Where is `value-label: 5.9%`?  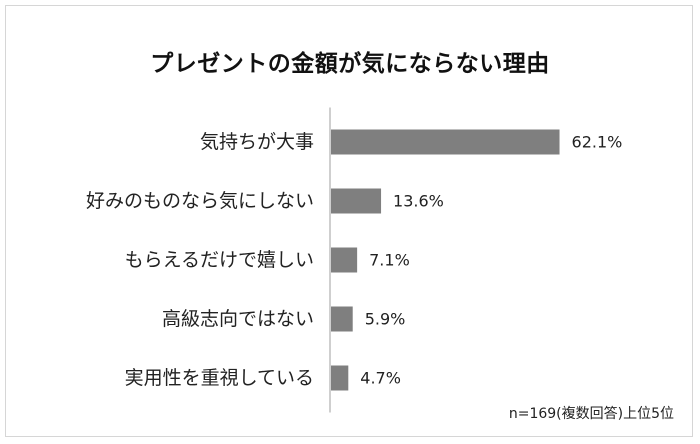
value-label: 5.9% is located at coordinates (385, 319).